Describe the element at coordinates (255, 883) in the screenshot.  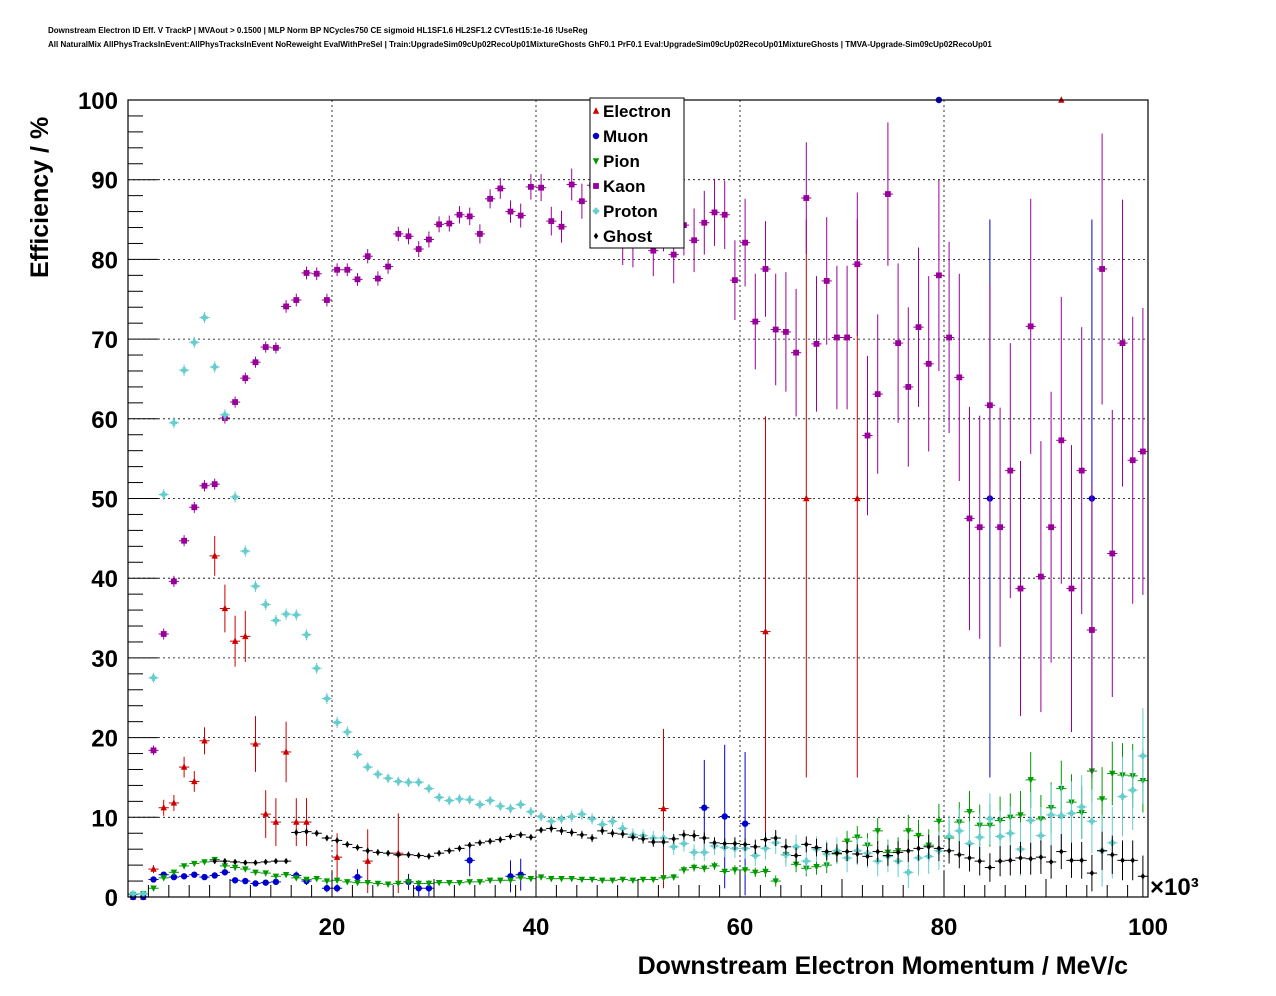
I see `muon-marker` at that location.